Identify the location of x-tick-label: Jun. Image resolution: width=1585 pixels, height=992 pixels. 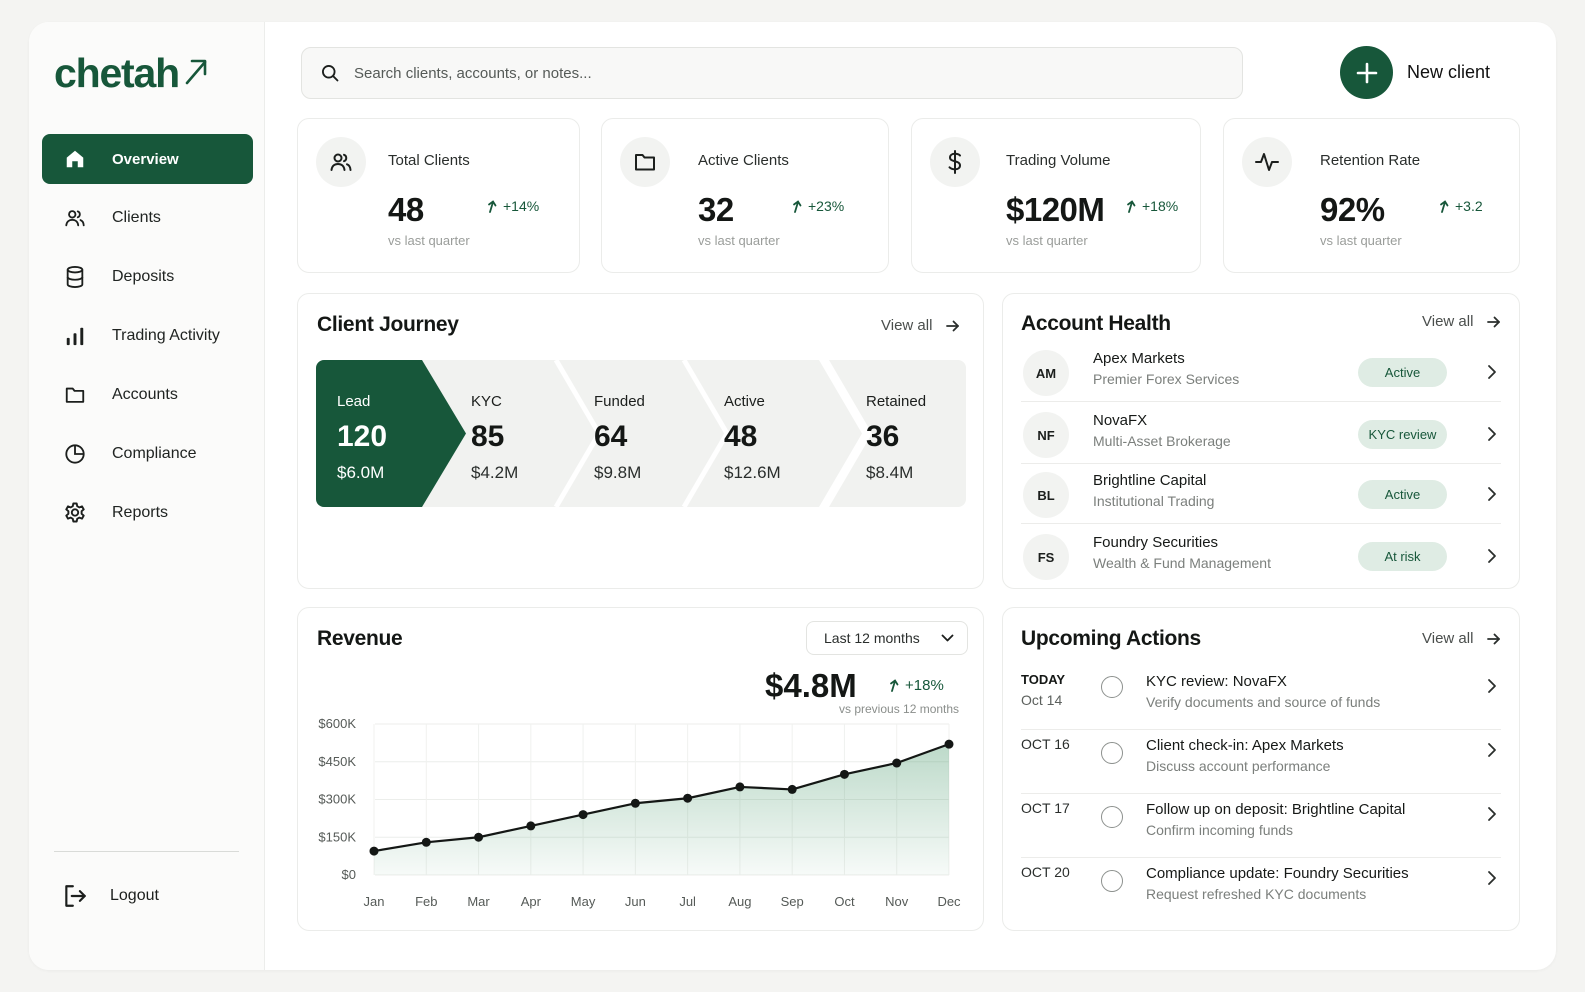
(635, 901).